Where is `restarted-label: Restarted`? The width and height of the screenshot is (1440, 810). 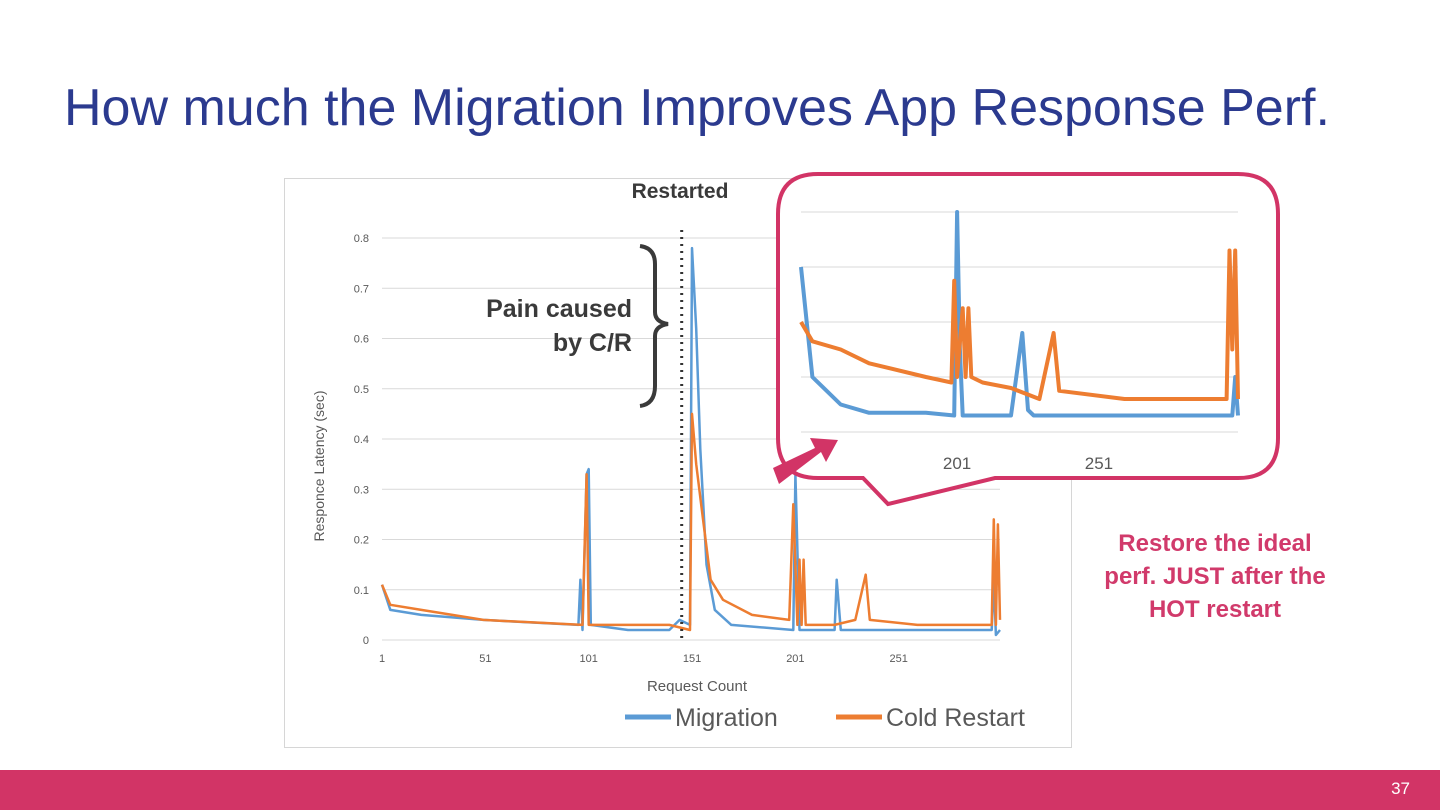
restarted-label: Restarted is located at coordinates (680, 191).